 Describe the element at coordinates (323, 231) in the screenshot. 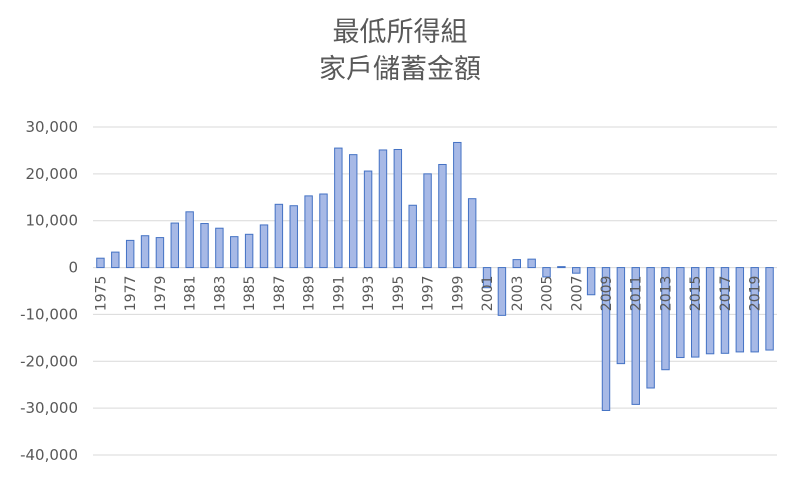

I see `bar-1990` at that location.